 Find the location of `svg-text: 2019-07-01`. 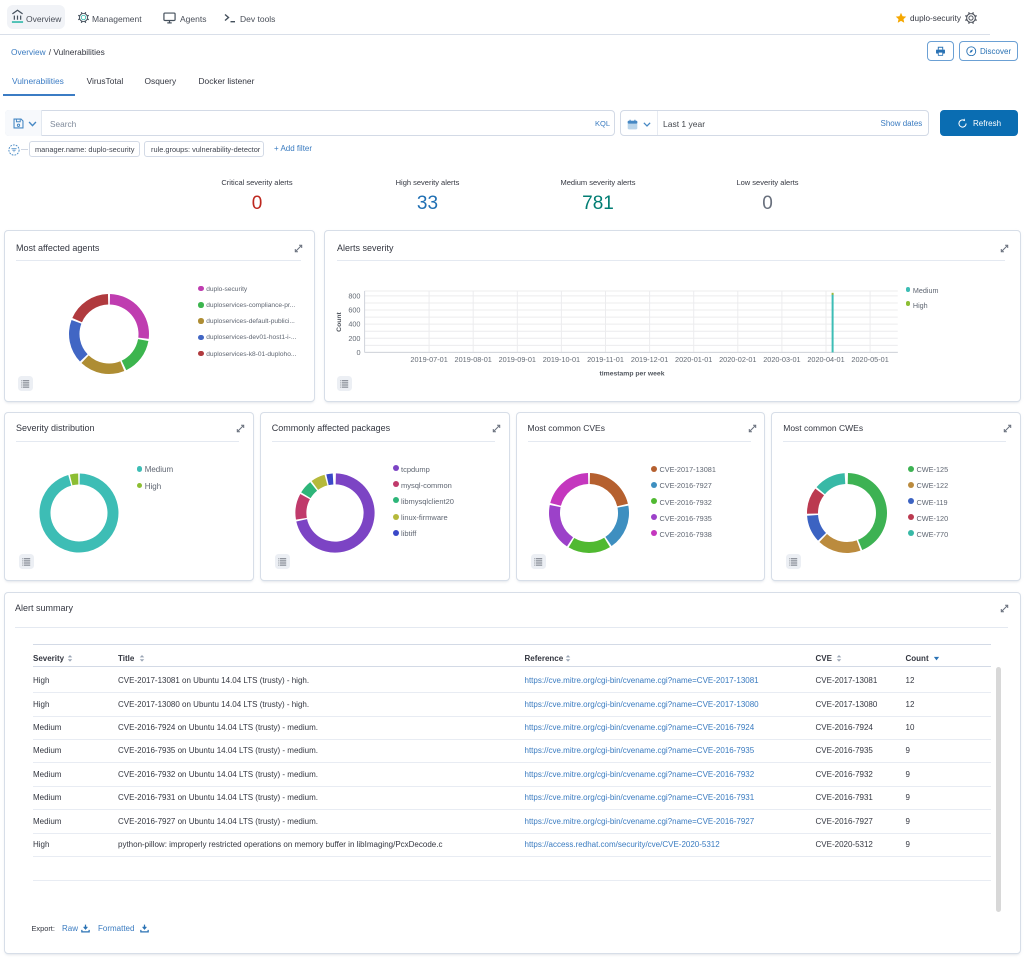

svg-text: 2019-07-01 is located at coordinates (428, 359).